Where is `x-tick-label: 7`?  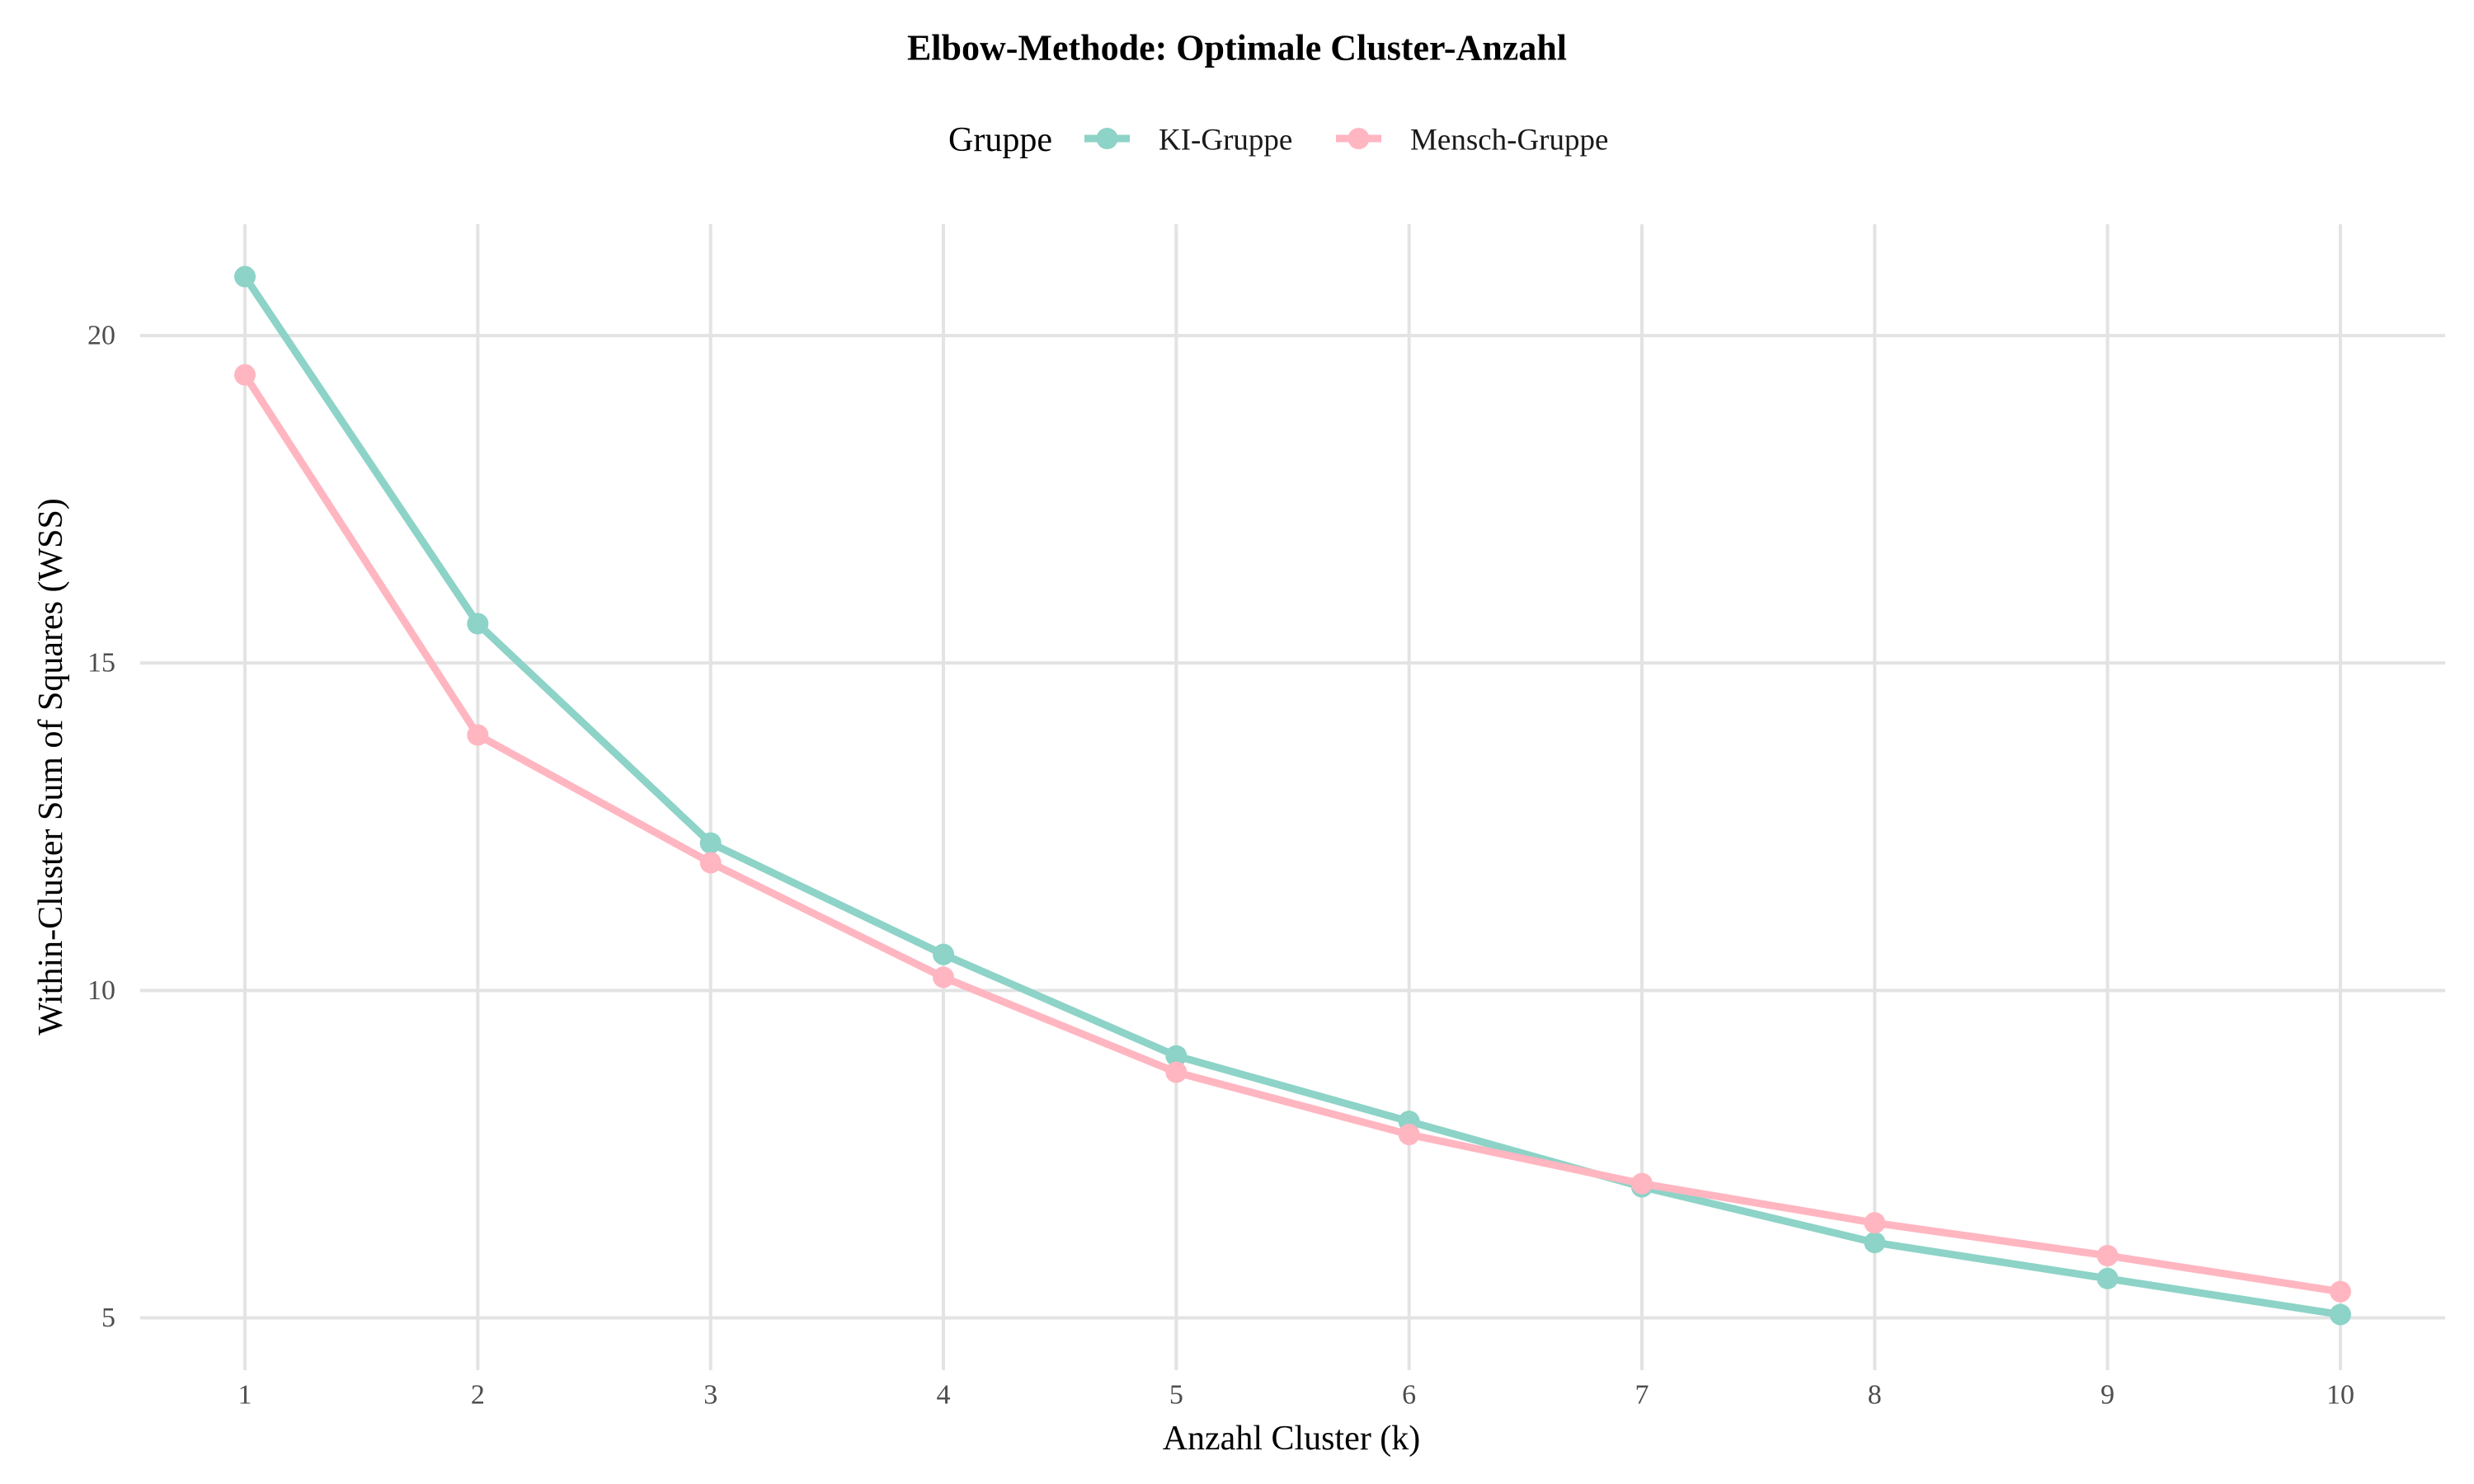
x-tick-label: 7 is located at coordinates (1641, 1395).